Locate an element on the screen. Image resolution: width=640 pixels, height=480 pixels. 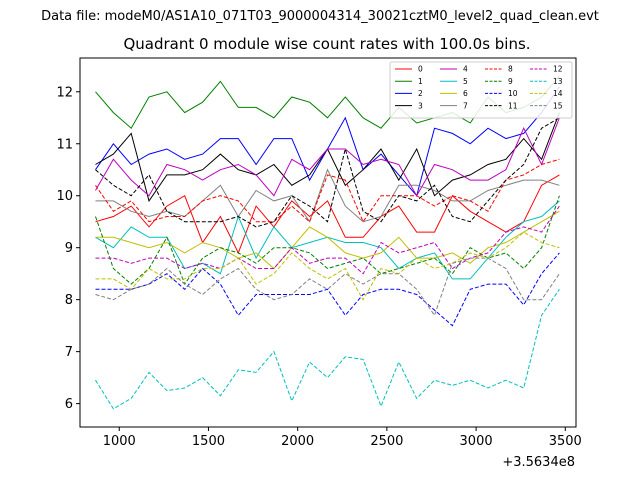
y-tick-label: 10 is located at coordinates (64, 196).